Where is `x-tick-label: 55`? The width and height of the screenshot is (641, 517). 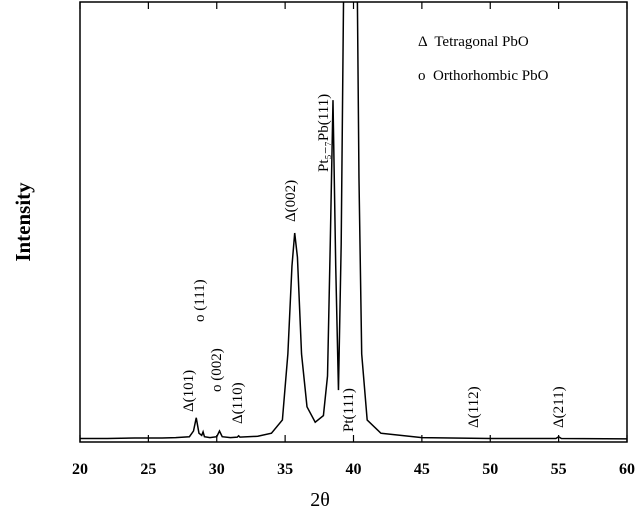
x-tick-label: 55 is located at coordinates (559, 469).